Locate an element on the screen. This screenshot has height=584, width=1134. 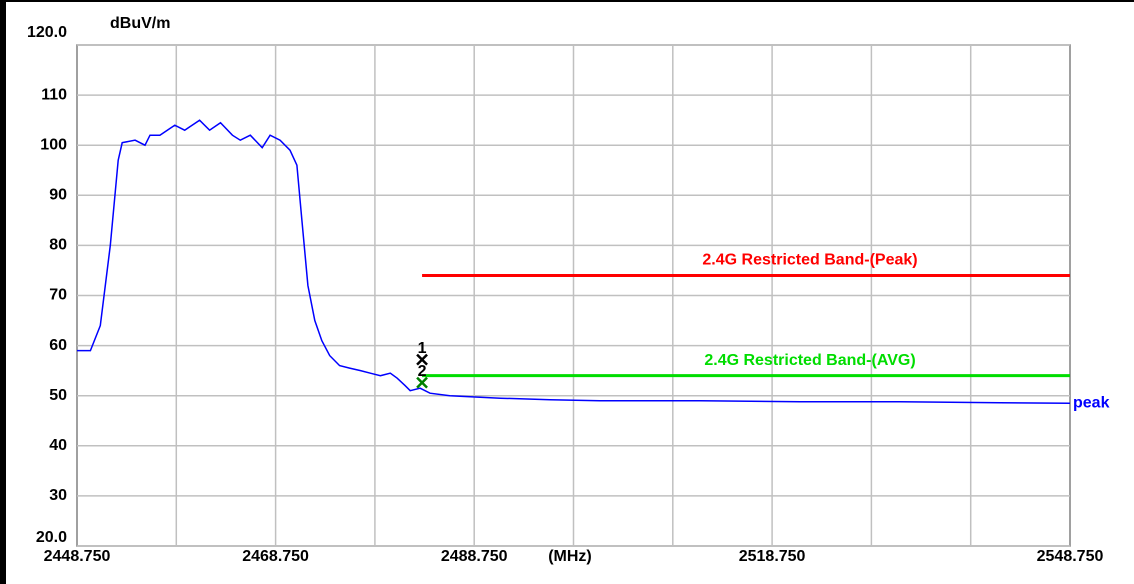
limit-label: 2.4G Restricted Band-(AVG) is located at coordinates (809, 360).